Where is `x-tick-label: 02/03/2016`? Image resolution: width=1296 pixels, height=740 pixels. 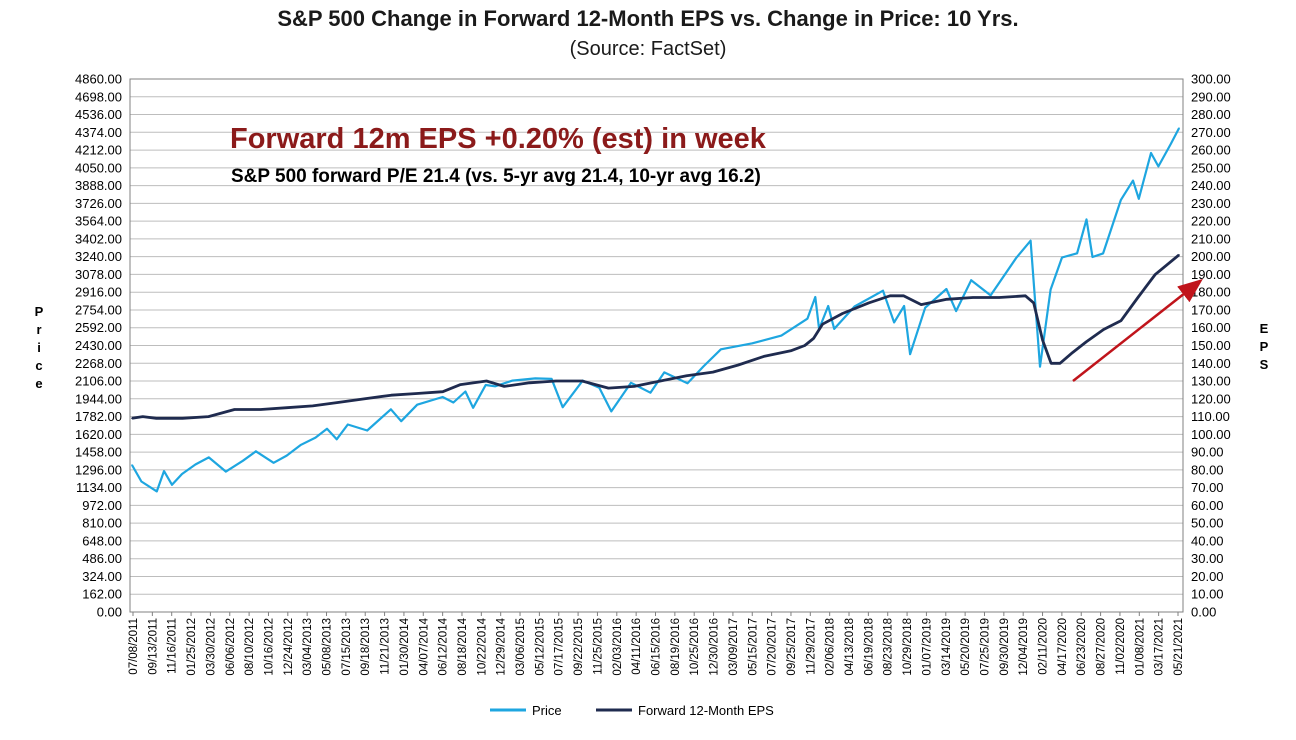 x-tick-label: 02/03/2016 is located at coordinates (618, 647).